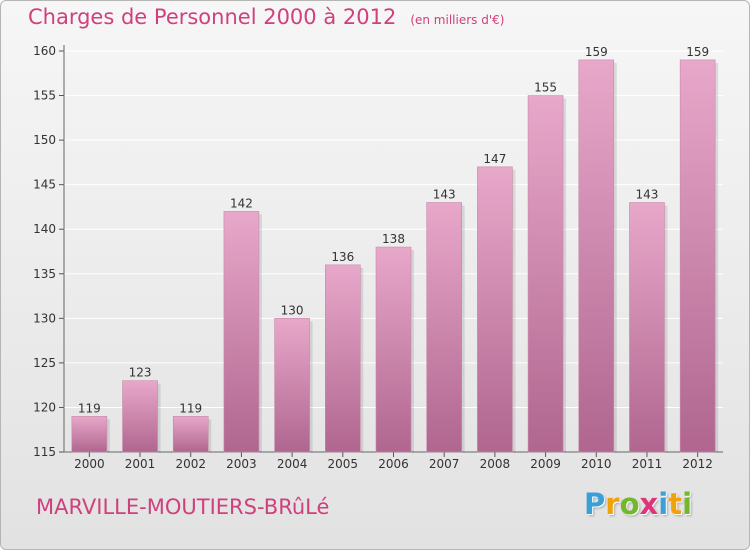 The width and height of the screenshot is (750, 550). Describe the element at coordinates (44, 274) in the screenshot. I see `y-tick-label: 135` at that location.